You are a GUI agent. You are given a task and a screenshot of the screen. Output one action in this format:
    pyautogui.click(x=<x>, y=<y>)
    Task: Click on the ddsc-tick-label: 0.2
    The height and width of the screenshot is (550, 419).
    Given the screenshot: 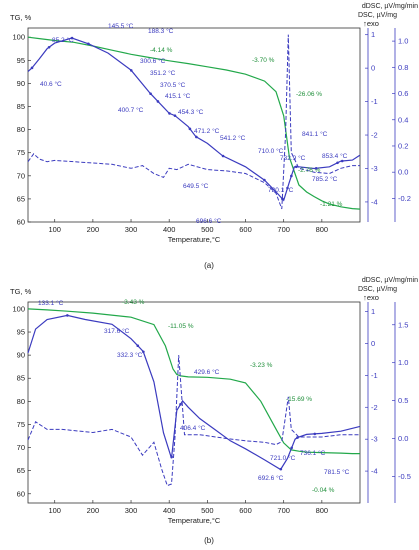 What is the action you would take?
    pyautogui.click(x=403, y=145)
    